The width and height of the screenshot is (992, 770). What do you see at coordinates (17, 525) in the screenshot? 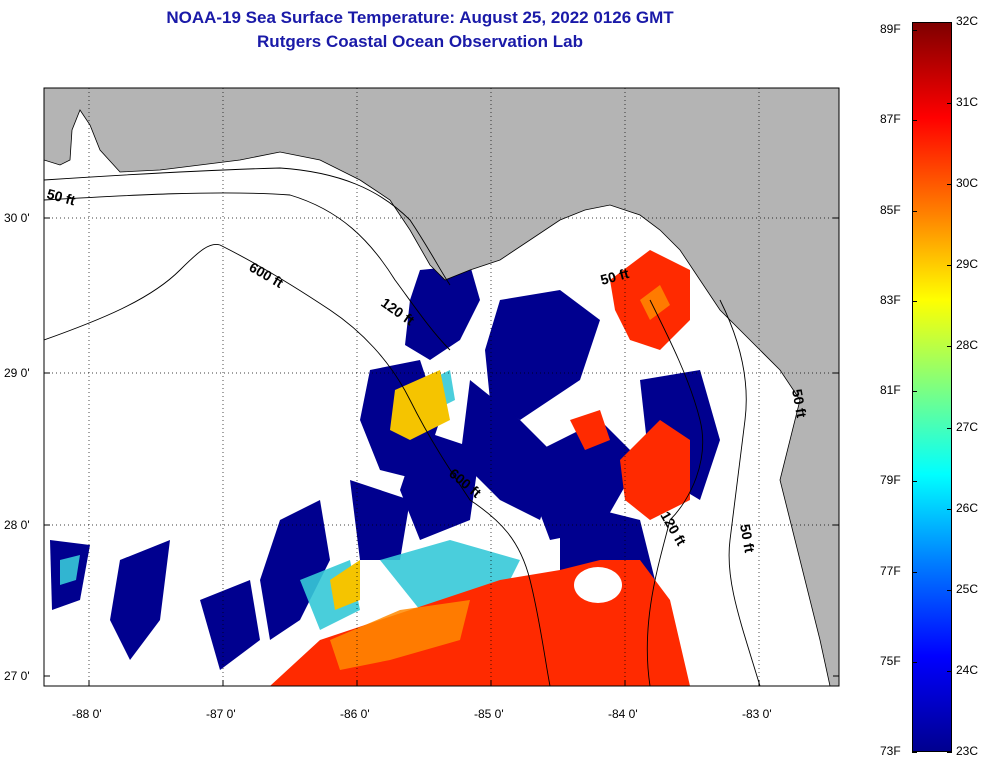
I see `lat-label-28: 28 0'` at bounding box center [17, 525].